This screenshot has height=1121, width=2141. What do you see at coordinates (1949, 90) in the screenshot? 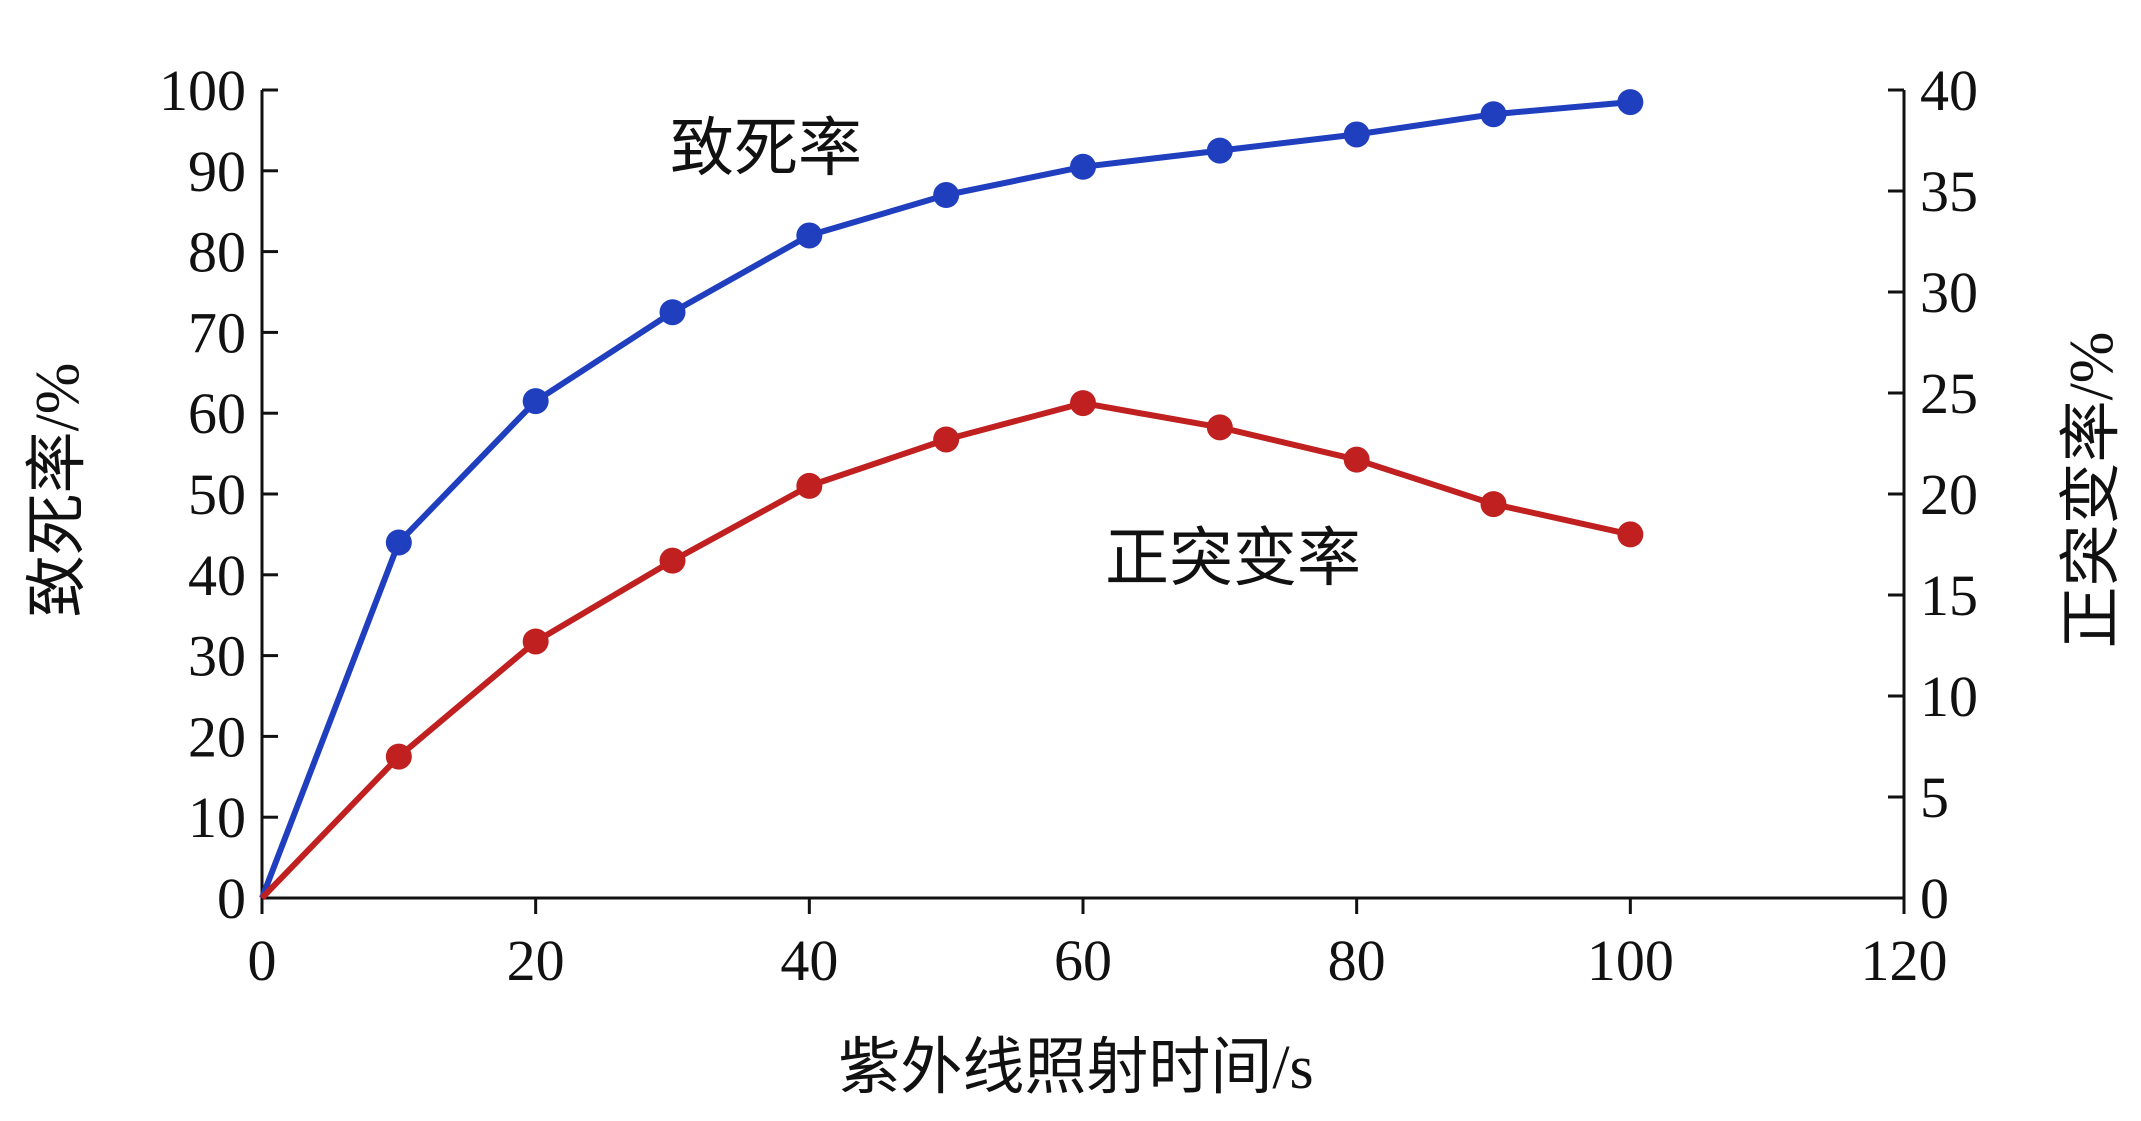
I see `y-right-tick-label: 40` at bounding box center [1949, 90].